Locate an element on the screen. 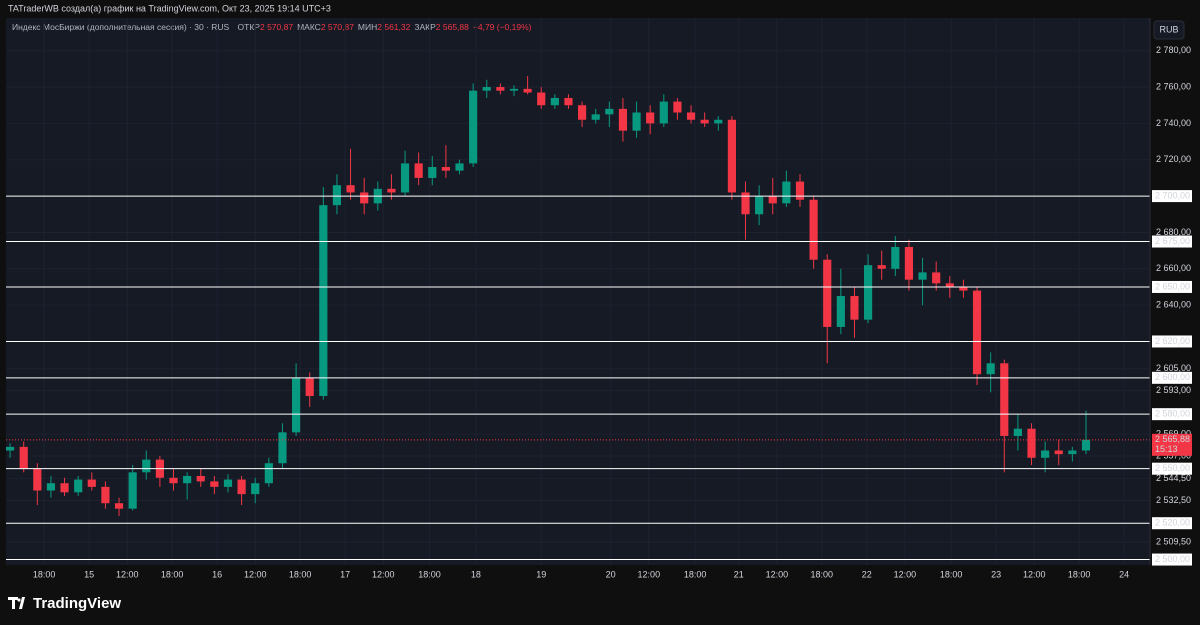 This screenshot has width=1200, height=625. legend-value: 2 565,88 is located at coordinates (452, 27).